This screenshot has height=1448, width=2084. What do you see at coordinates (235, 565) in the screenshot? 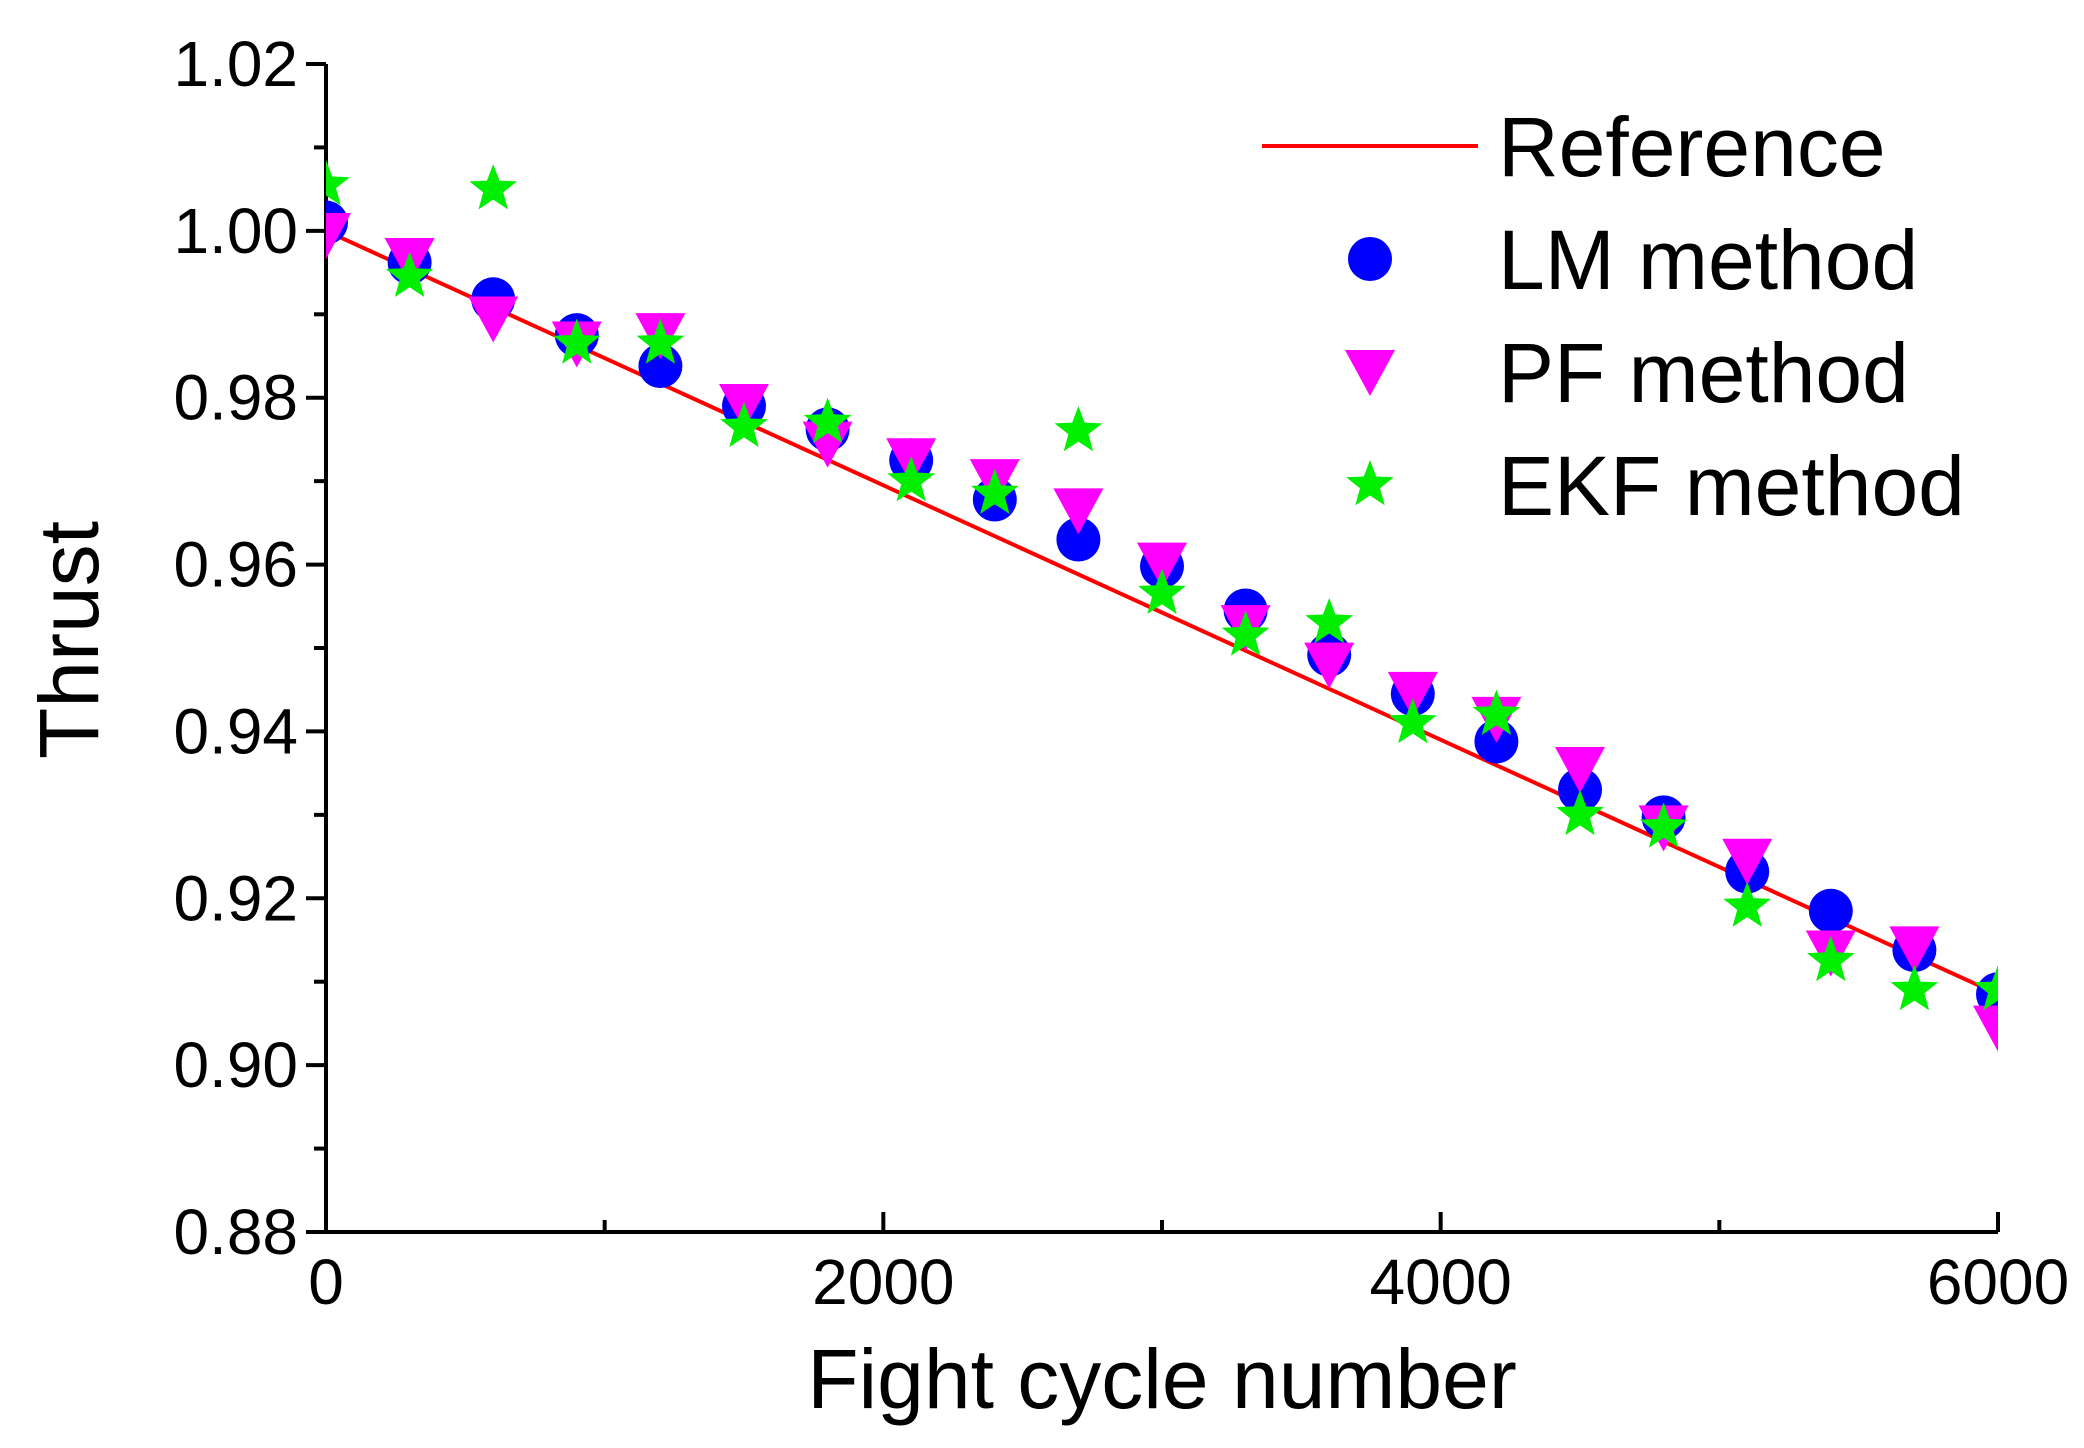
I see `y-tick-label: 0.96` at bounding box center [235, 565].